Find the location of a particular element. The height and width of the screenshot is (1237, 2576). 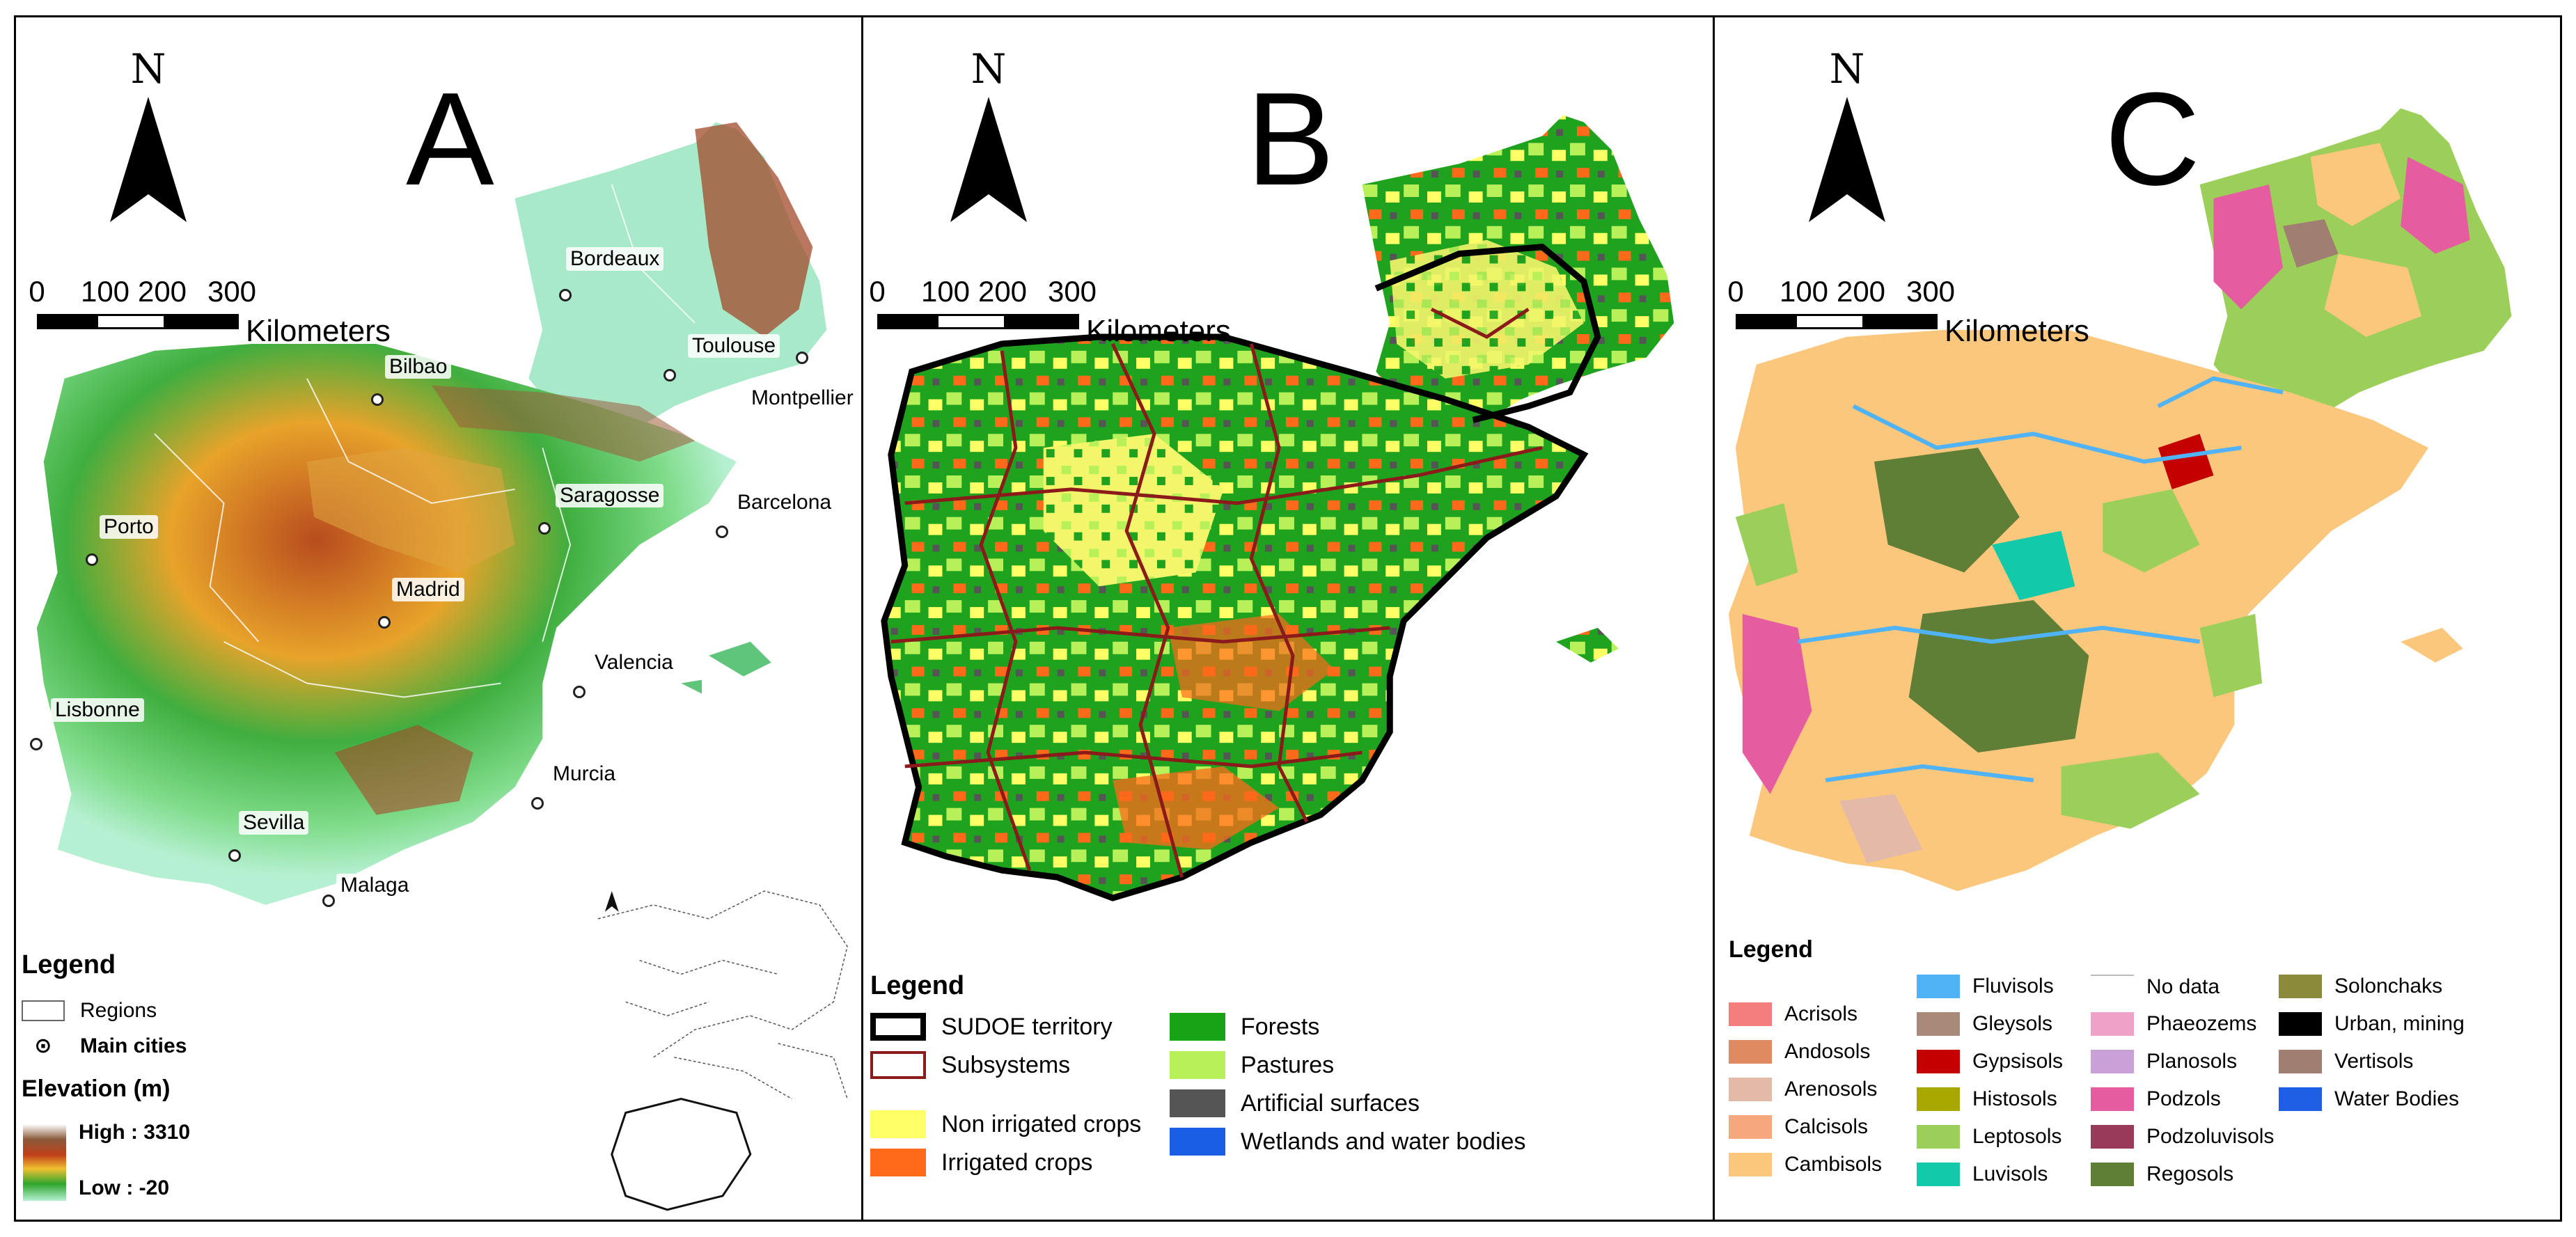

panel-letter-b: B is located at coordinates (1290, 139).